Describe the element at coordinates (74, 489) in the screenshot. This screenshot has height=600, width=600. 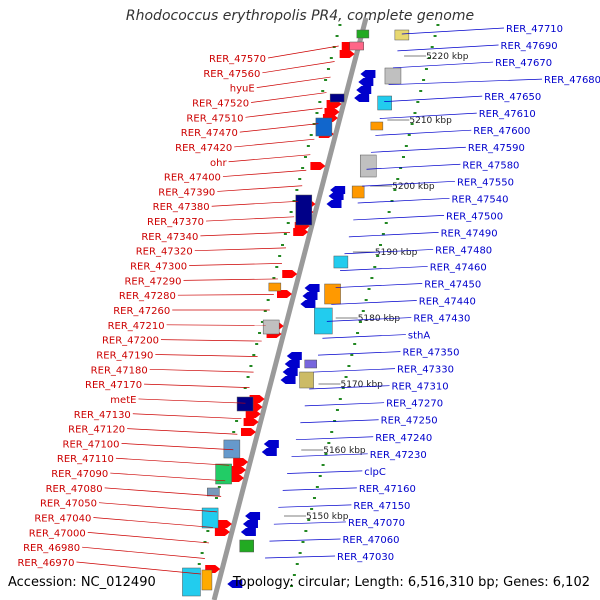
I see `left-gene-label: RER_47080` at that location.